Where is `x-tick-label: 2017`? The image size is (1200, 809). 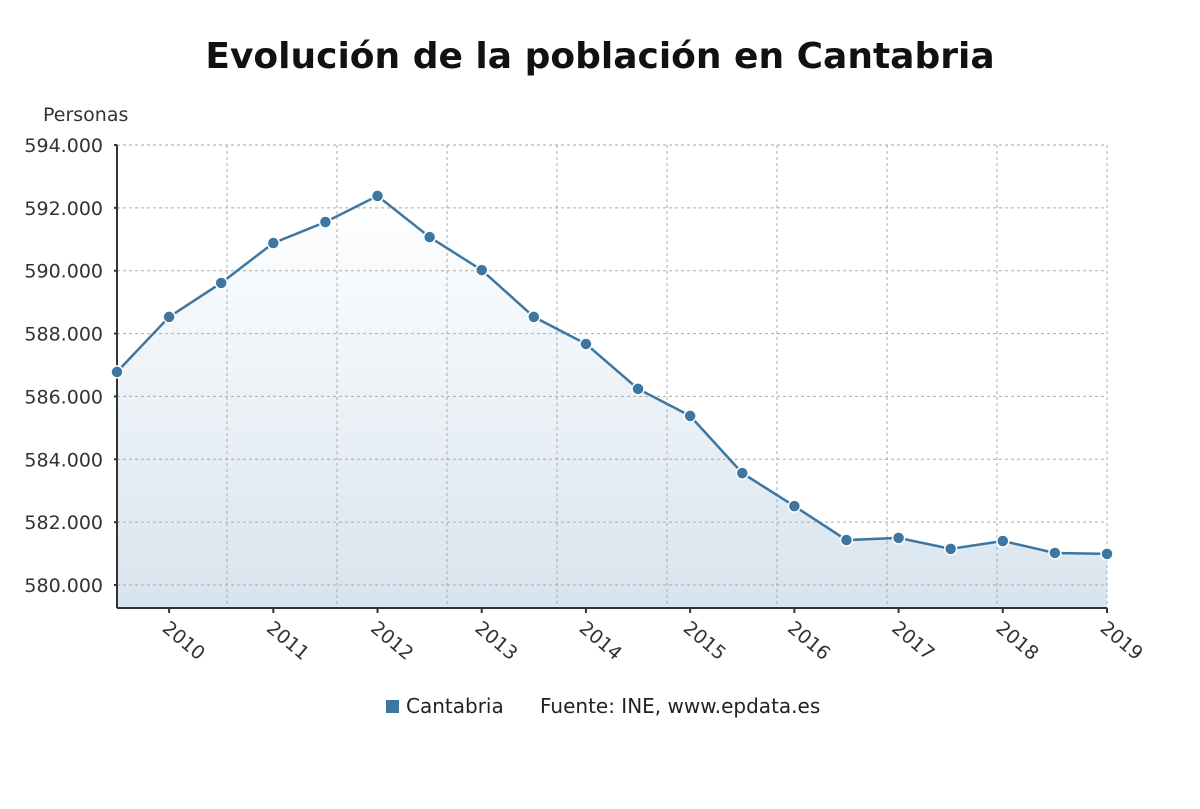 x-tick-label: 2017 is located at coordinates (912, 641).